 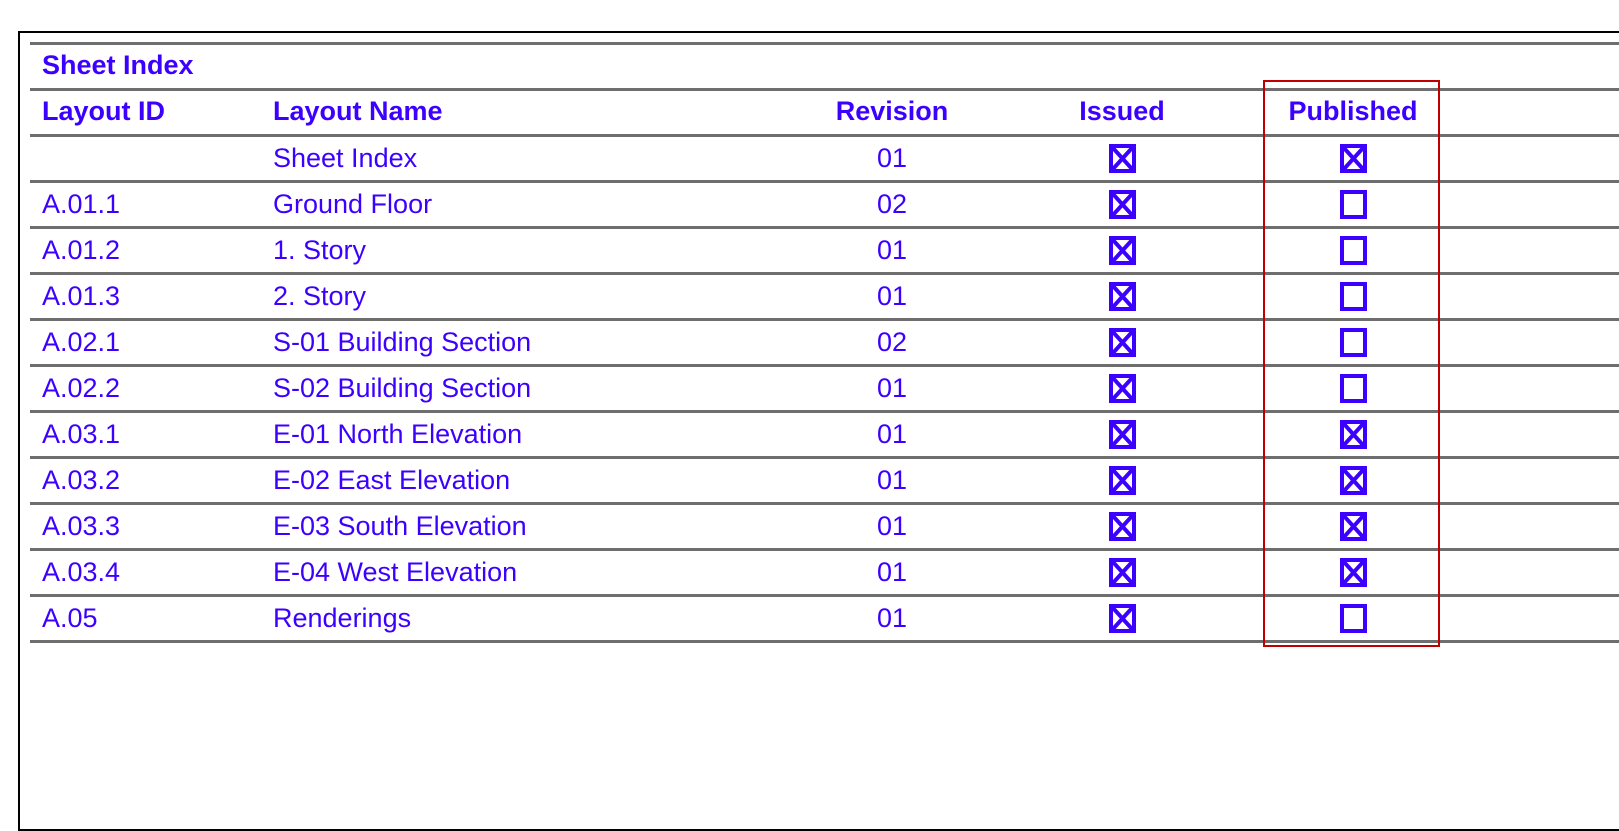 I want to click on layout-id: A.01.1, so click(x=81, y=204).